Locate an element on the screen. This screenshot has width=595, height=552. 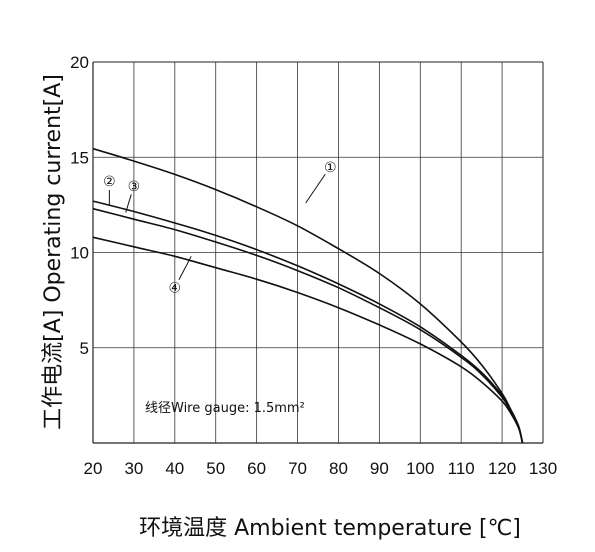
x-tick-label: 50 is located at coordinates (215, 468).